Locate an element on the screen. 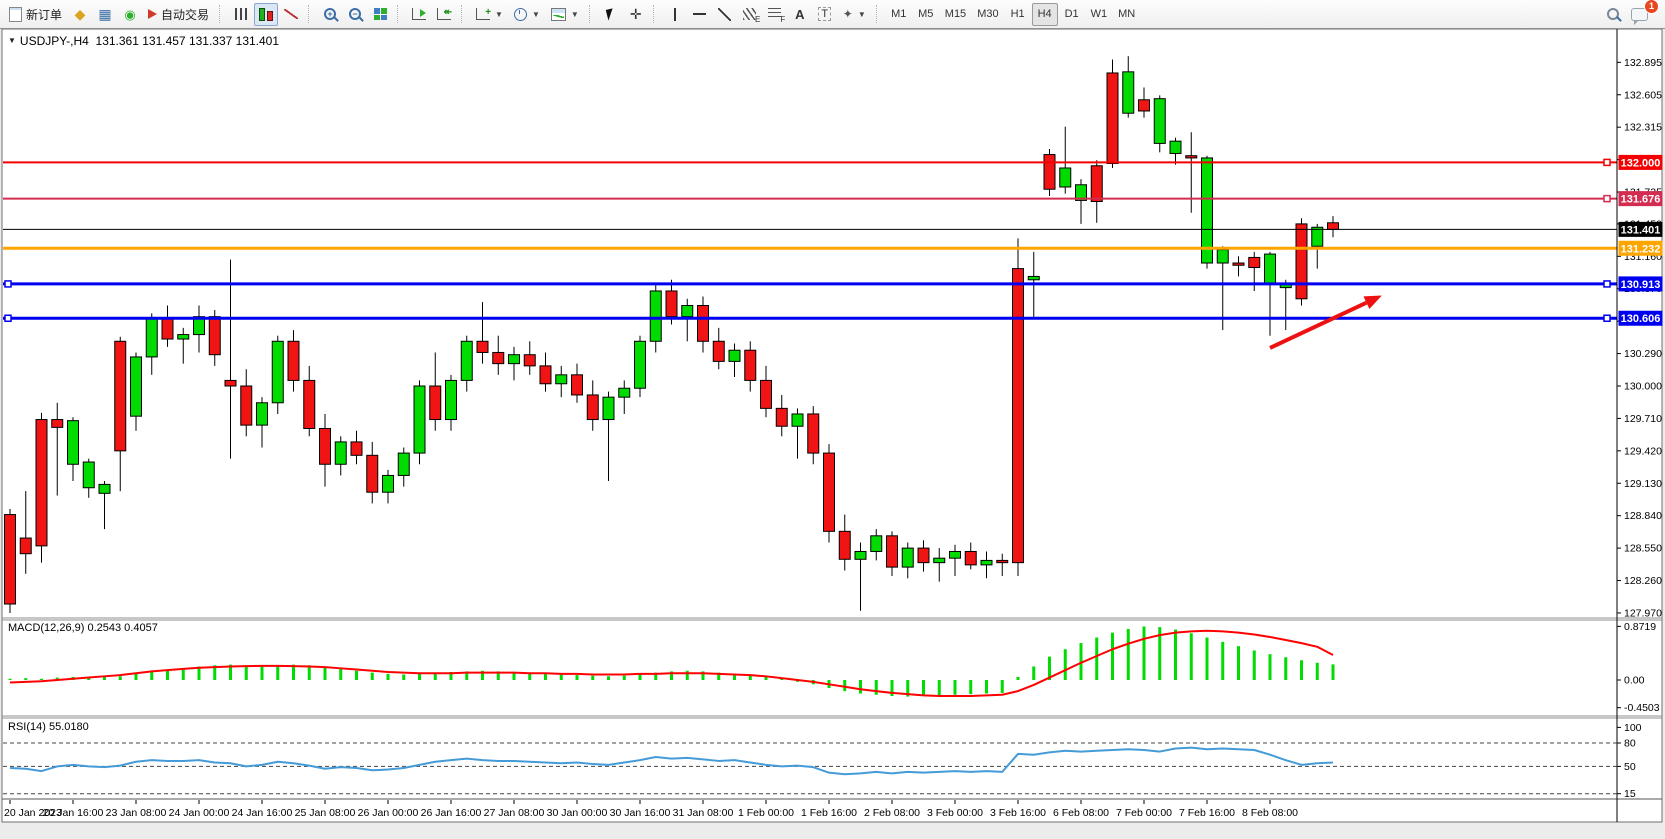 This screenshot has height=839, width=1665. svg-text: 27 Jan 08:00 is located at coordinates (514, 813).